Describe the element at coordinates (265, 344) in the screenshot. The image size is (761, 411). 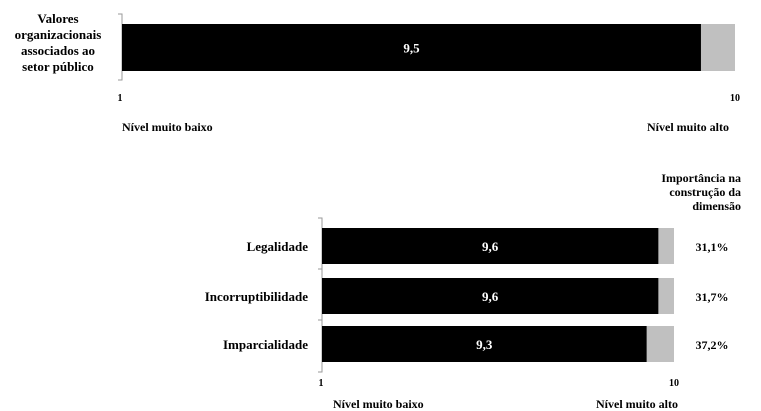
I see `category-label: Imparcialidade` at that location.